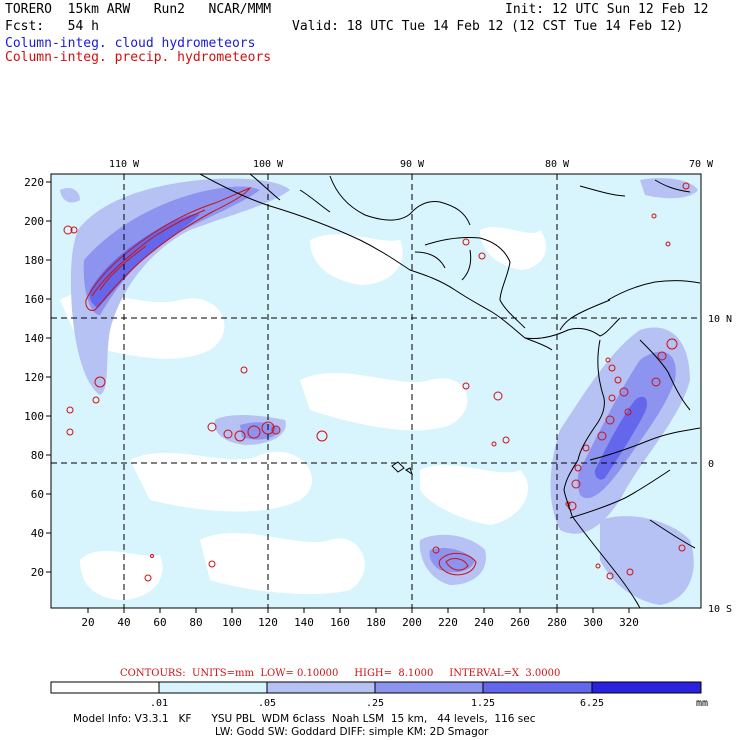 The height and width of the screenshot is (740, 740). I want to click on lat-label-0: 0, so click(711, 464).